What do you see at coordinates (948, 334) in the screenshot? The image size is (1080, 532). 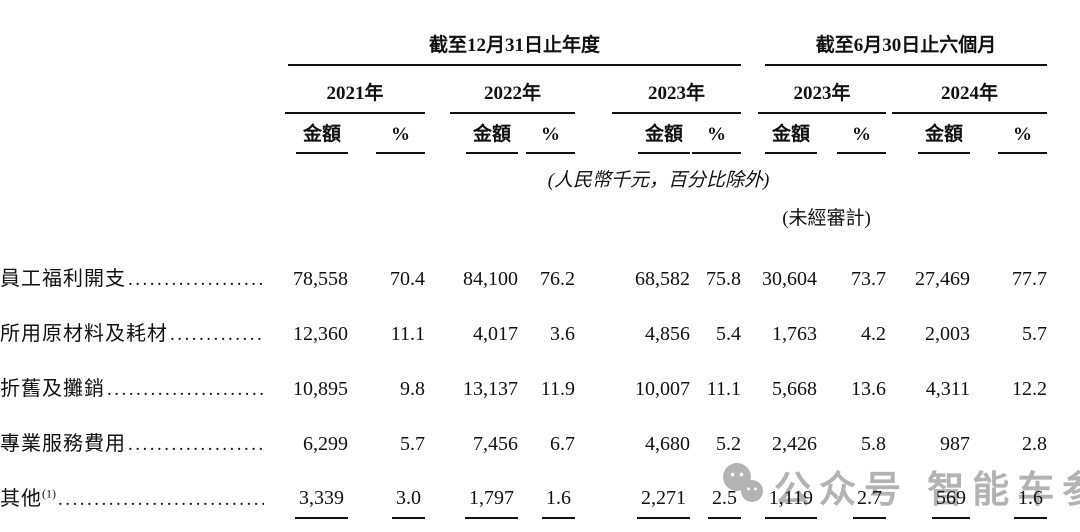 I see `amount-cell: 2,003` at bounding box center [948, 334].